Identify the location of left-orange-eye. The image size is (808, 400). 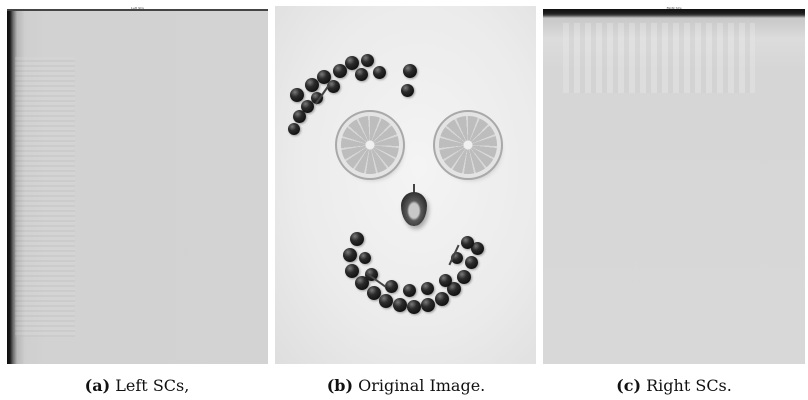
(370, 145).